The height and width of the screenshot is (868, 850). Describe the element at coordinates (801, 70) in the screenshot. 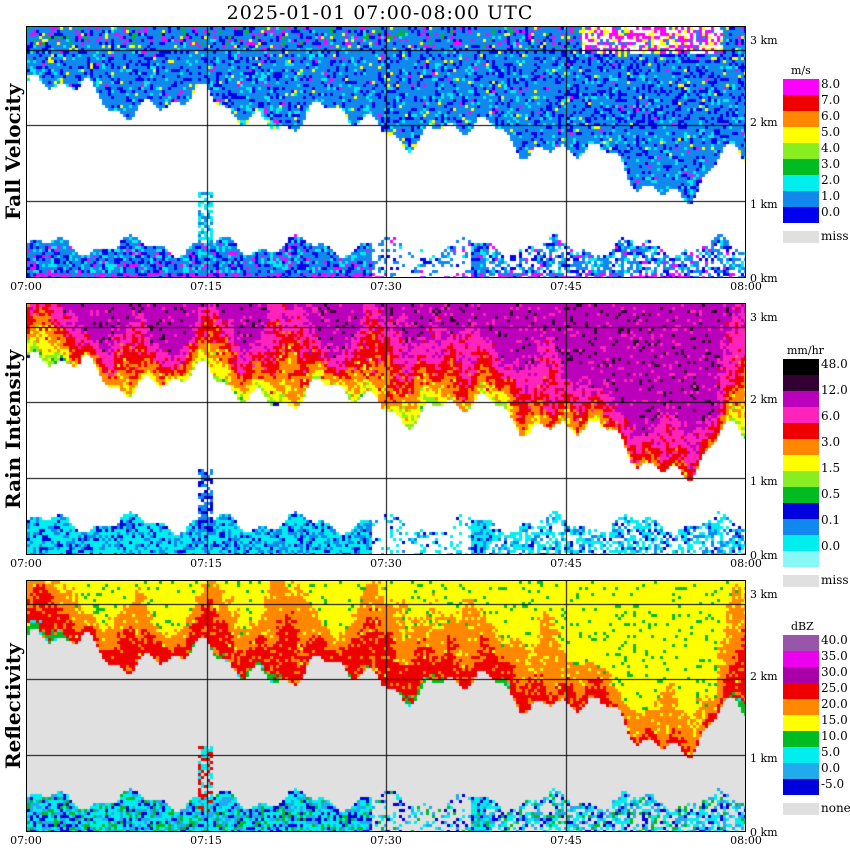

I see `colorbar-unit-ms: m/s` at that location.